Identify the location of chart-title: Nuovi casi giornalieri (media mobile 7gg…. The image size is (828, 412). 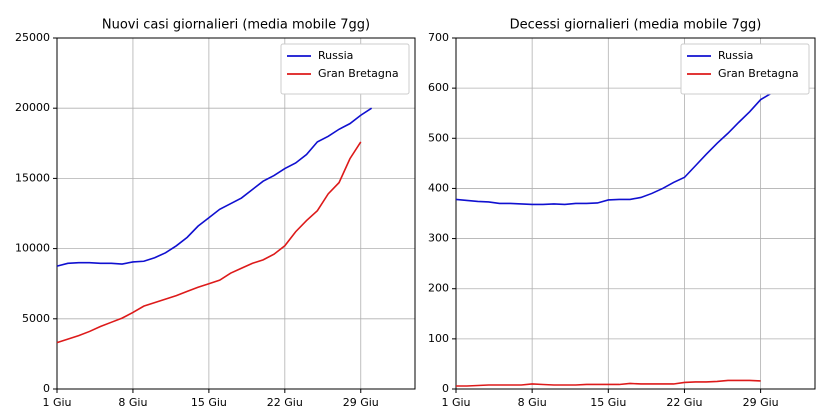
(236, 25).